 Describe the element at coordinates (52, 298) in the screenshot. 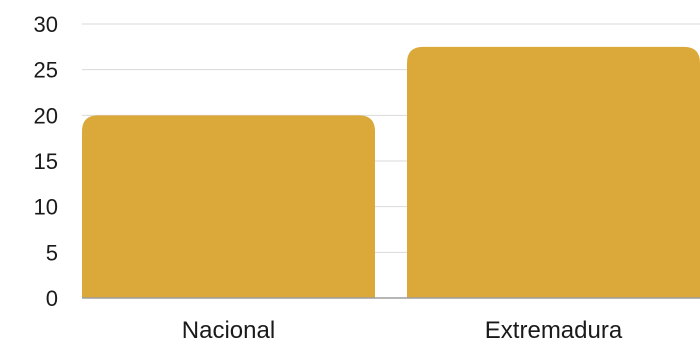

I see `y-tick-label: 0` at that location.